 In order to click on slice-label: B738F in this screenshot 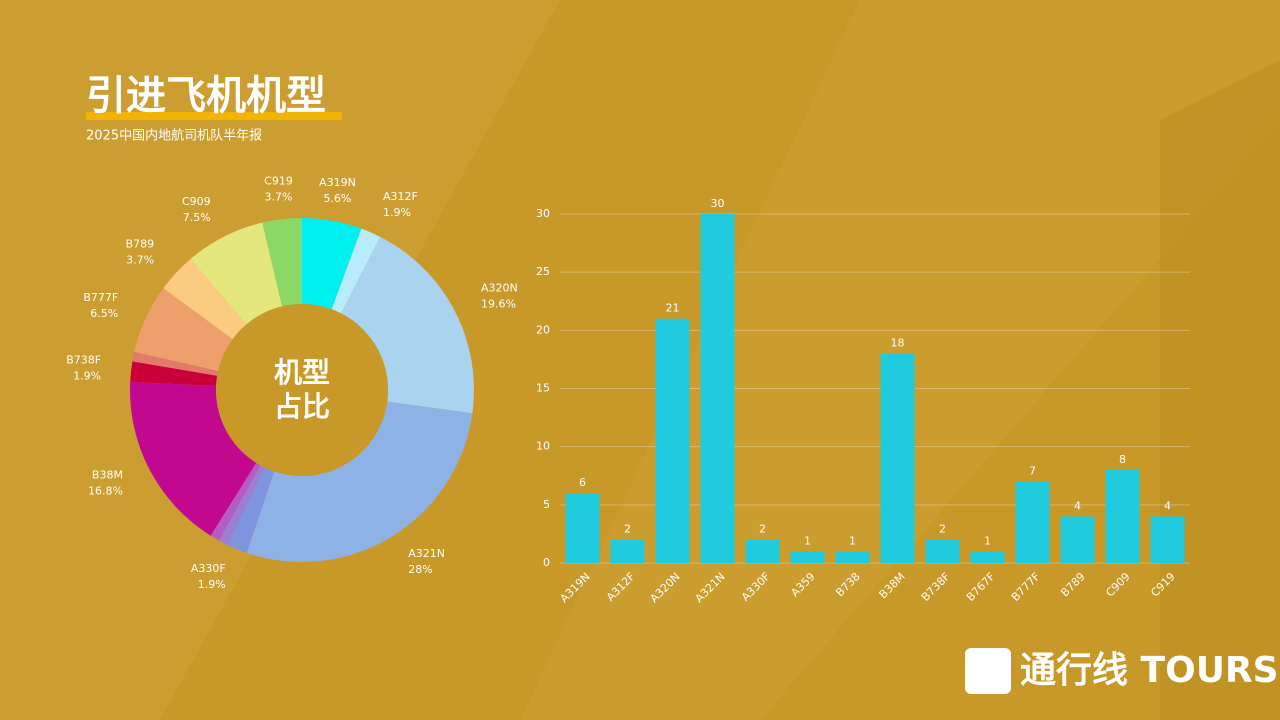, I will do `click(83, 359)`.